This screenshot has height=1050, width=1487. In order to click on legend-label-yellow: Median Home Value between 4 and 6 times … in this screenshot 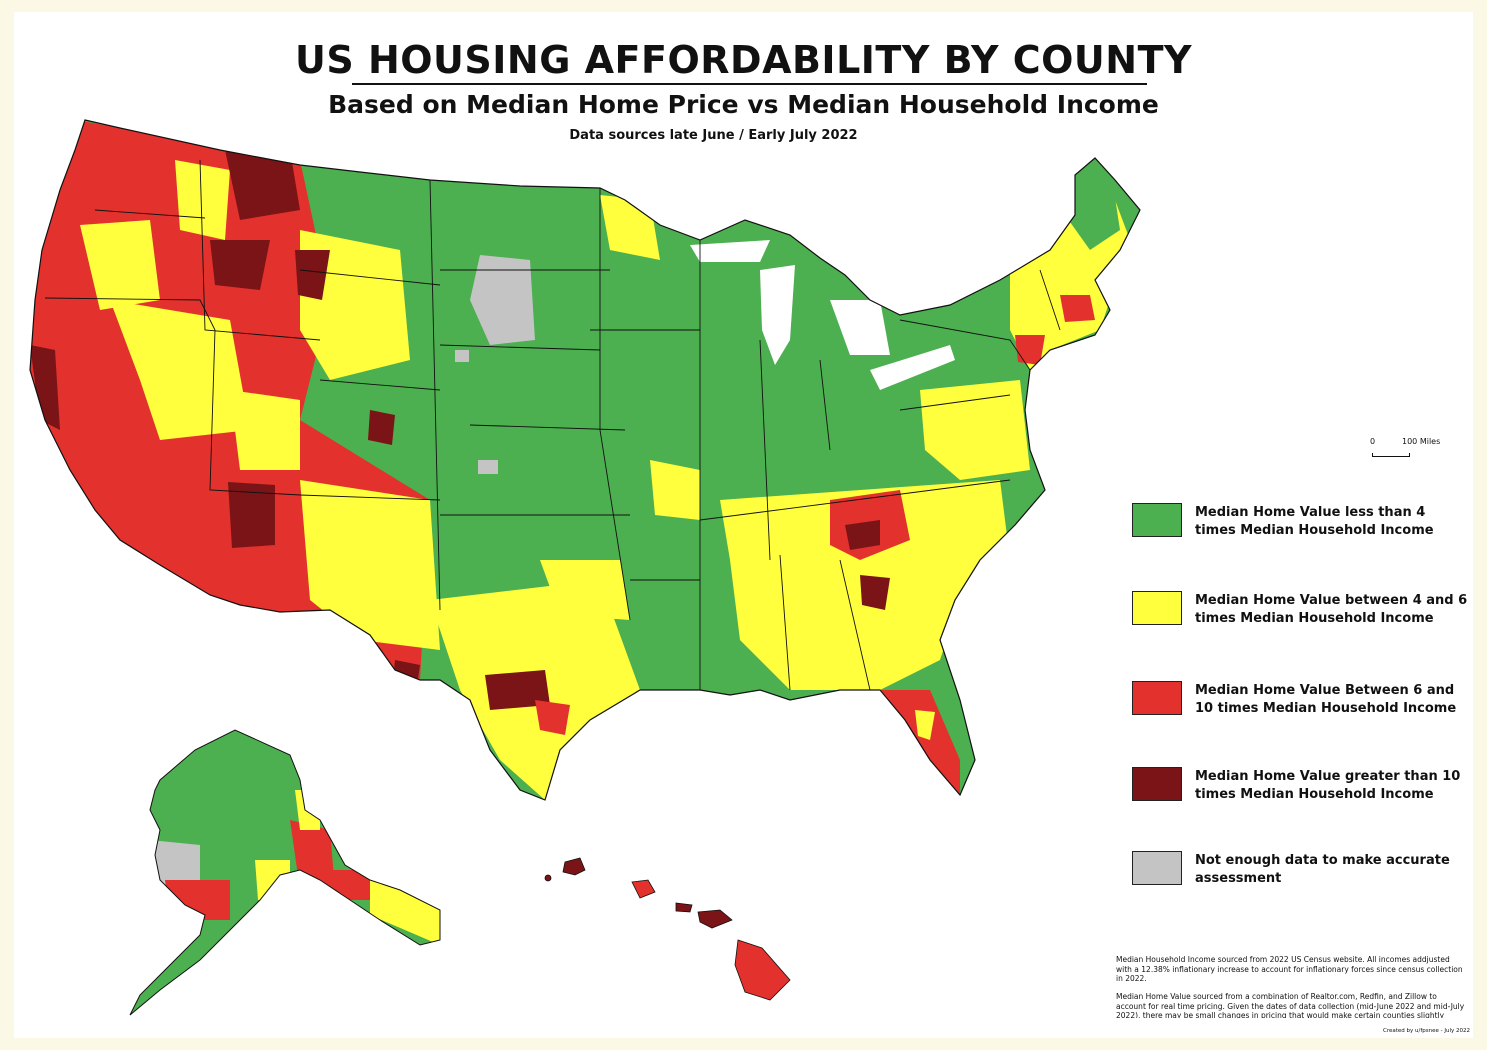, I will do `click(1331, 609)`.